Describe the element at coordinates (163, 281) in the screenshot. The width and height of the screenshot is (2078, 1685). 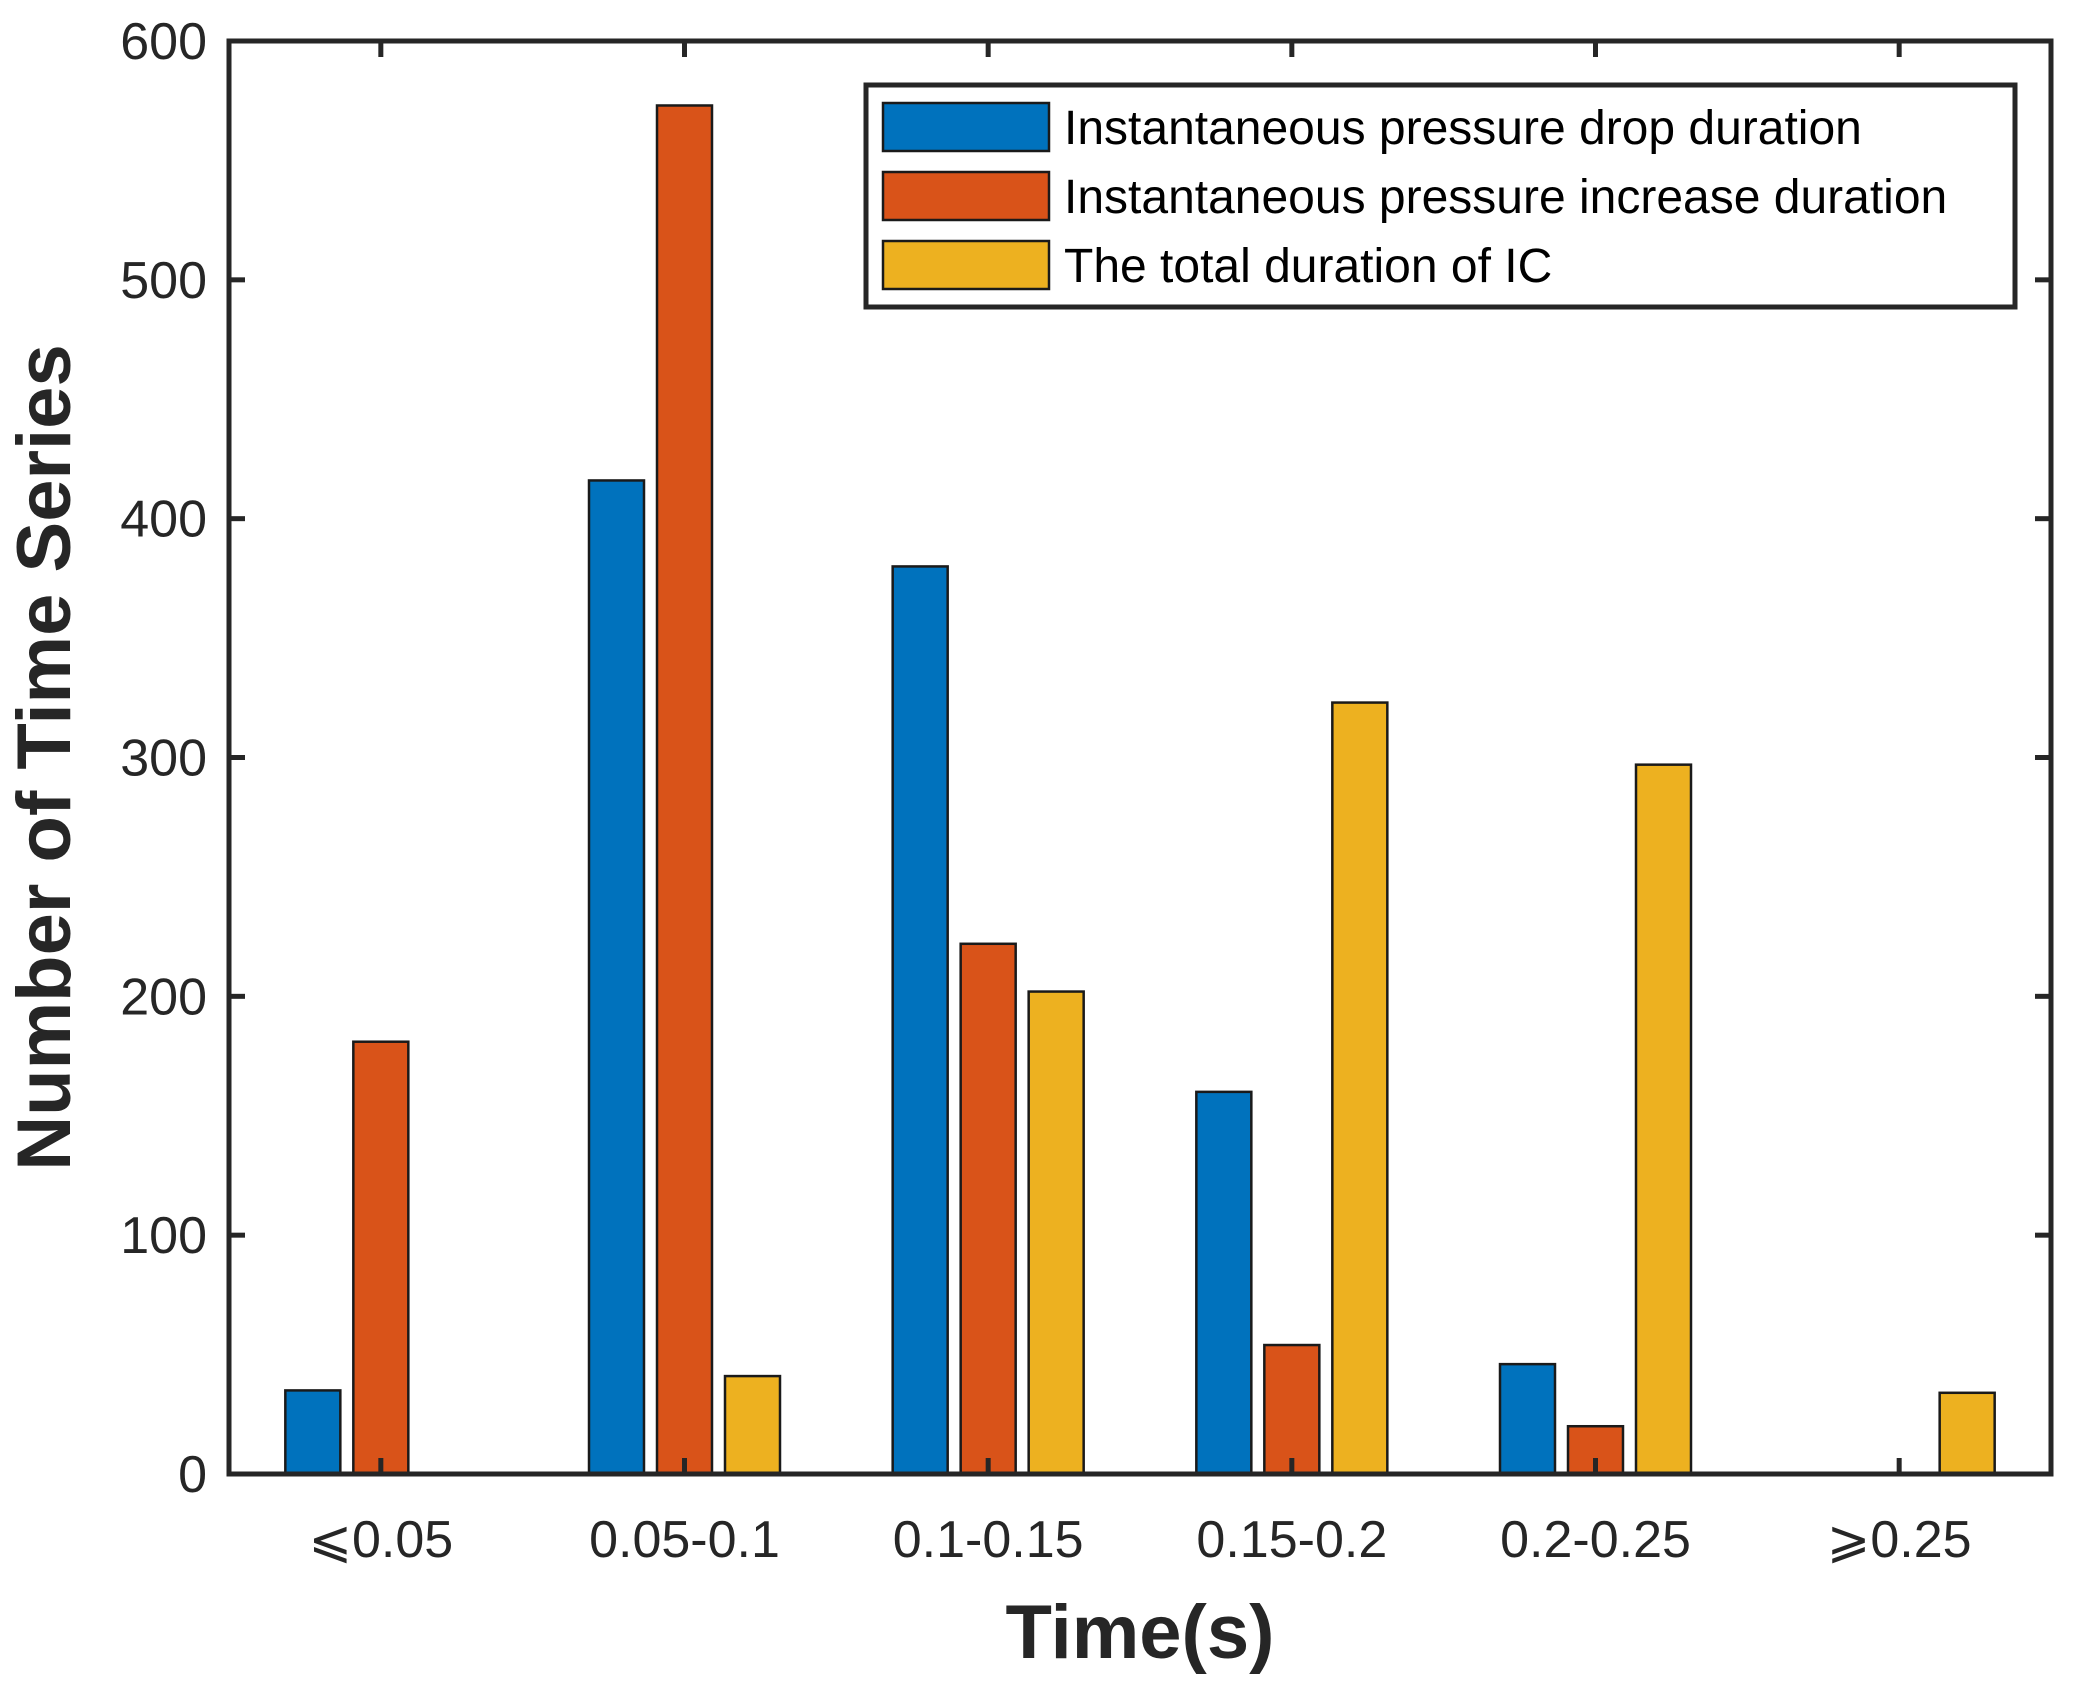
I see `y-tick-label: 500` at that location.